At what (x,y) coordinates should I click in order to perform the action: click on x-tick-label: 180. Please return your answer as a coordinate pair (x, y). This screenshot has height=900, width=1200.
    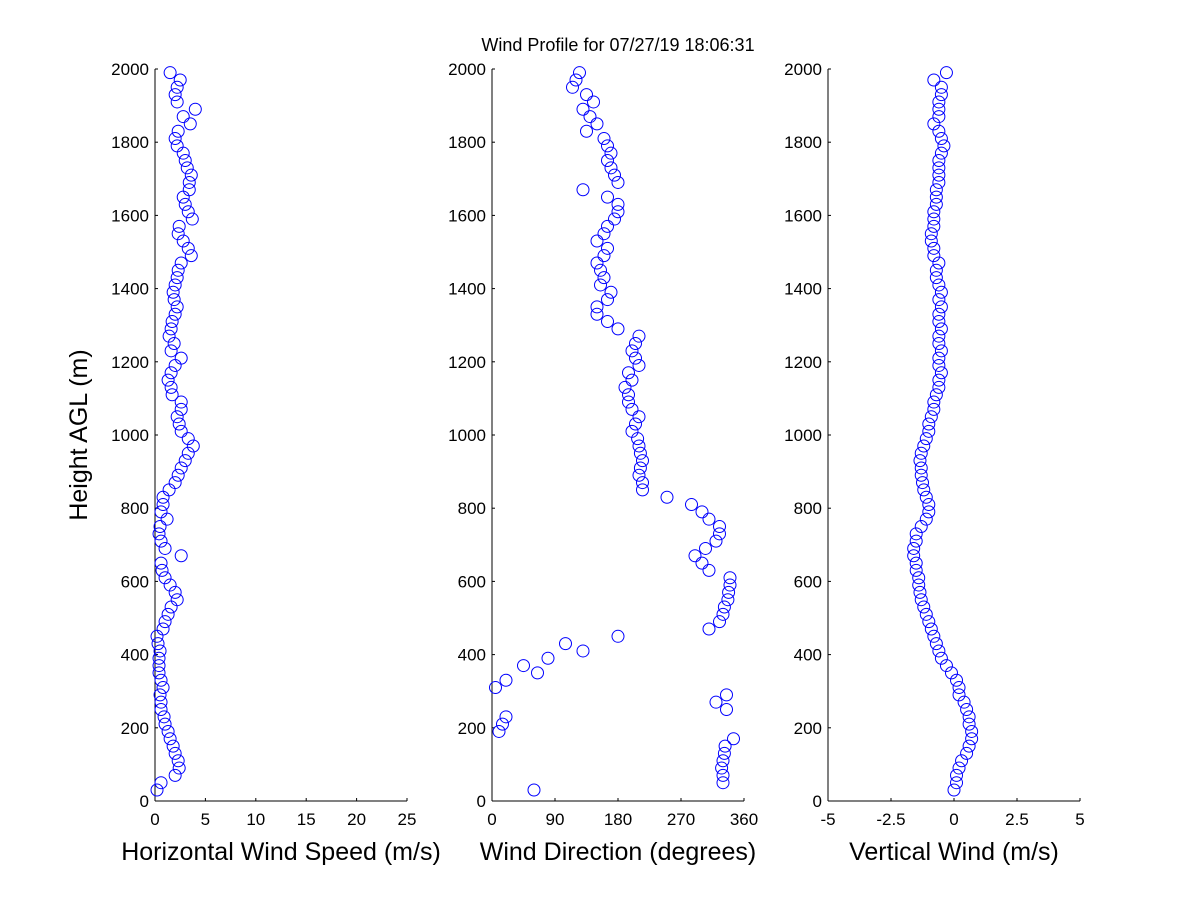
    Looking at the image, I should click on (618, 819).